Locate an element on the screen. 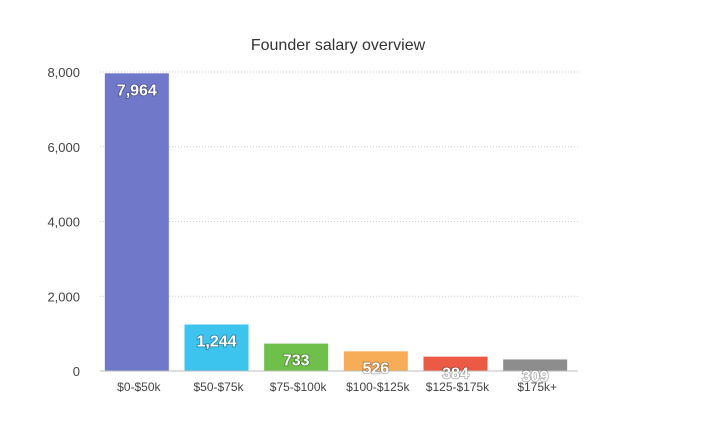  y-tick-label: 8,000 is located at coordinates (63, 72).